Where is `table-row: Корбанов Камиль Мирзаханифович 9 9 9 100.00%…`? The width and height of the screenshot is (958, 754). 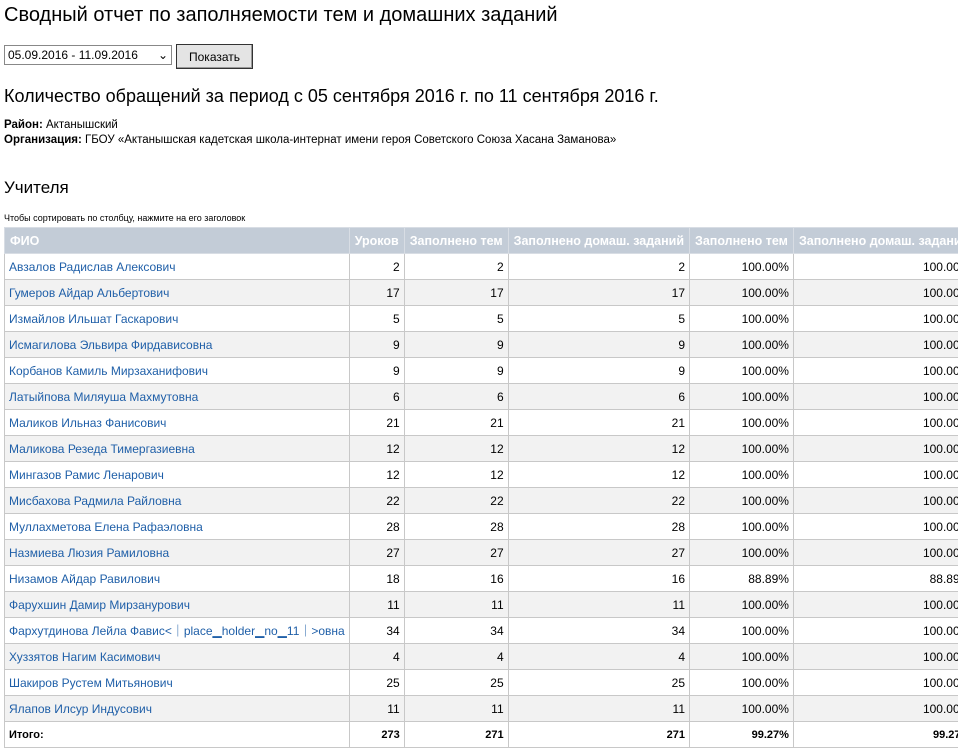 table-row: Корбанов Камиль Мирзаханифович 9 9 9 100.00%… is located at coordinates (481, 370).